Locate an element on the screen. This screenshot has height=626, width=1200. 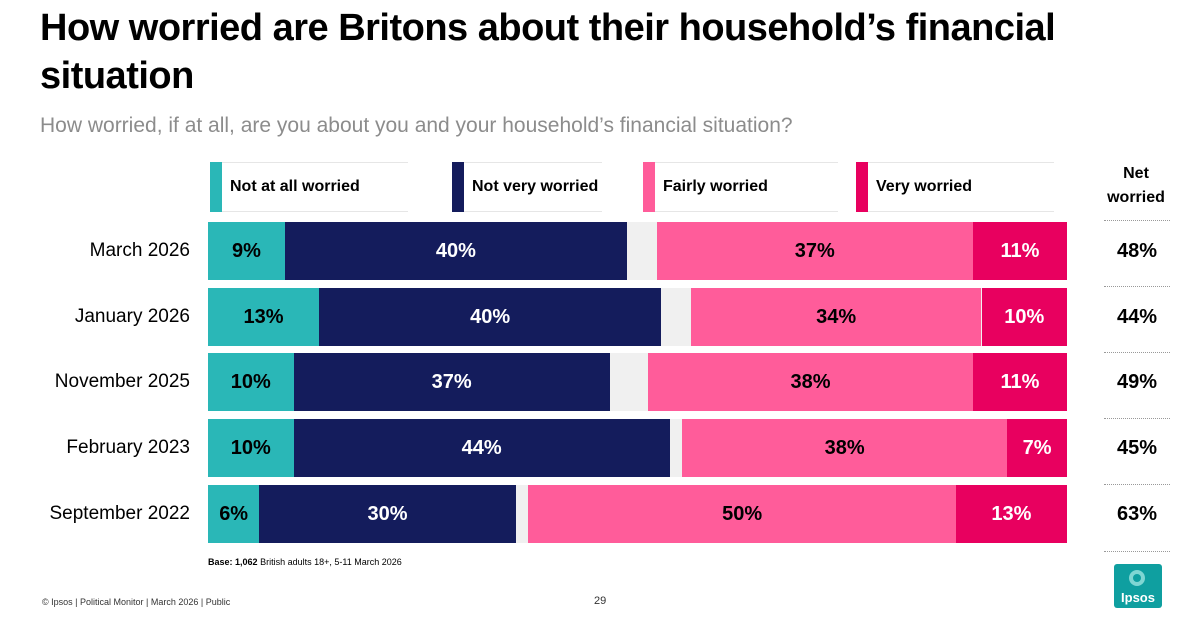
segment-not-very-worried: 44% is located at coordinates (481, 448).